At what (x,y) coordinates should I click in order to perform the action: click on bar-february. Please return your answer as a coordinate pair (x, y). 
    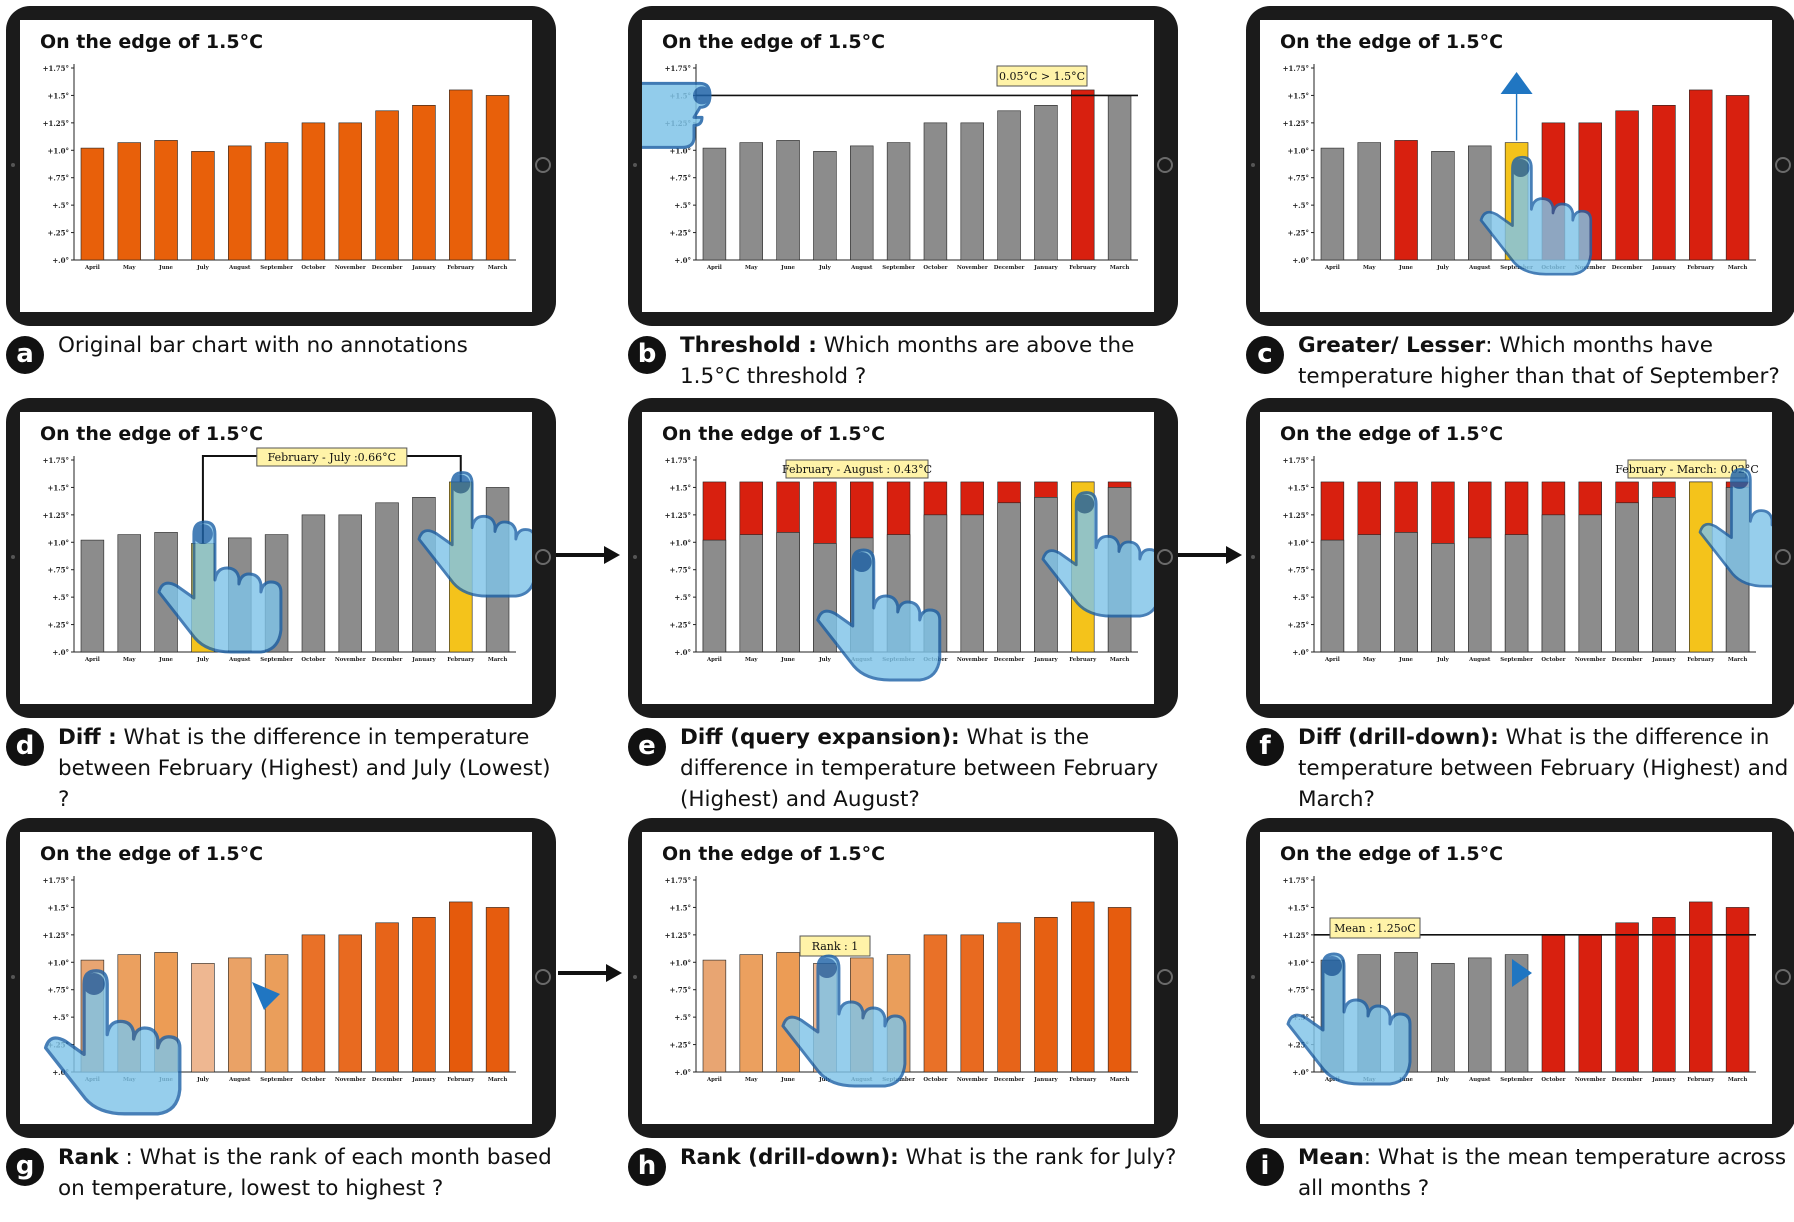
    Looking at the image, I should click on (1701, 175).